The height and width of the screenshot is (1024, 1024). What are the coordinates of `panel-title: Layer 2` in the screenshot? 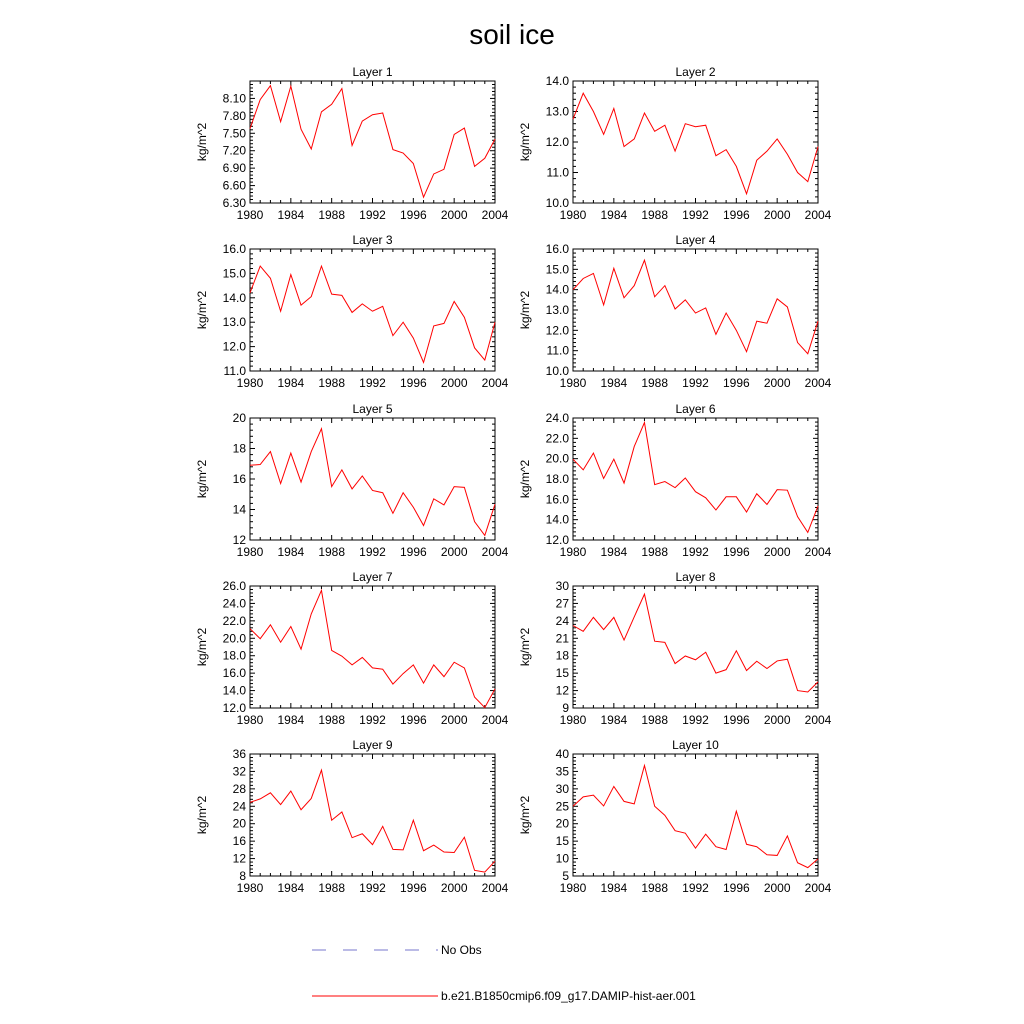 It's located at (695, 72).